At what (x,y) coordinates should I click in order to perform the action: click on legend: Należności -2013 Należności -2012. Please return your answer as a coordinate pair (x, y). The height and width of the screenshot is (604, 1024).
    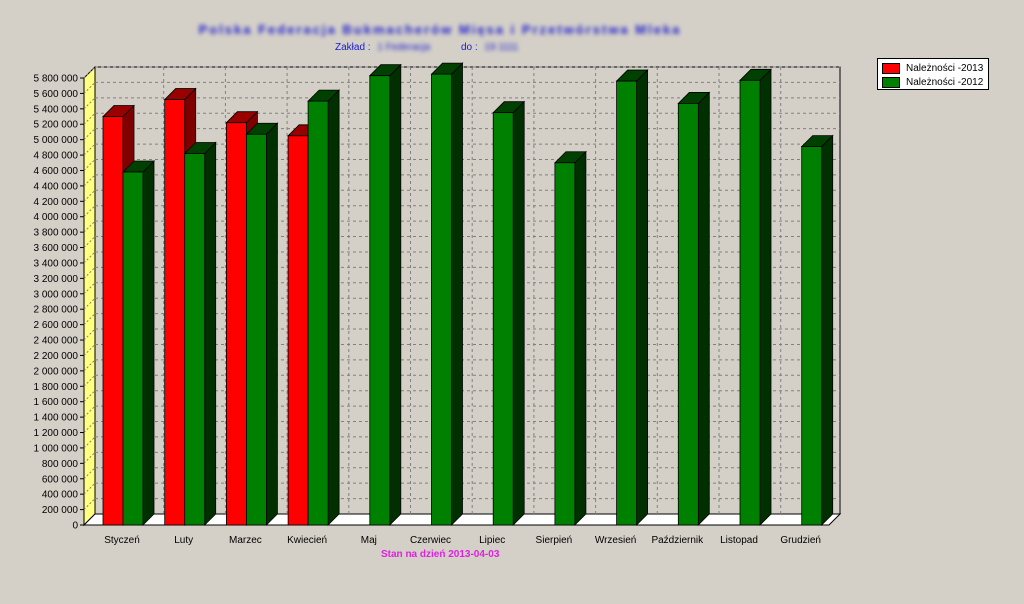
    Looking at the image, I should click on (933, 74).